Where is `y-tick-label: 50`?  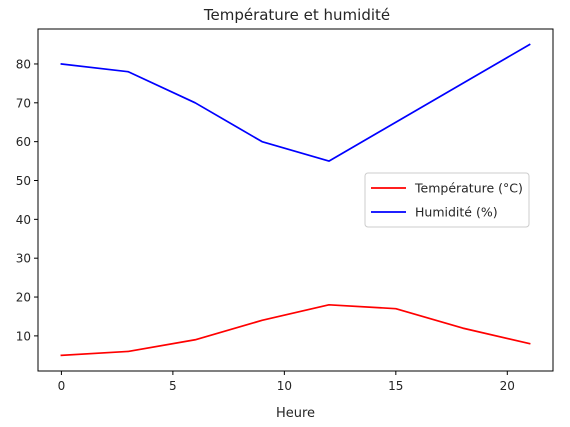
y-tick-label: 50 is located at coordinates (23, 181).